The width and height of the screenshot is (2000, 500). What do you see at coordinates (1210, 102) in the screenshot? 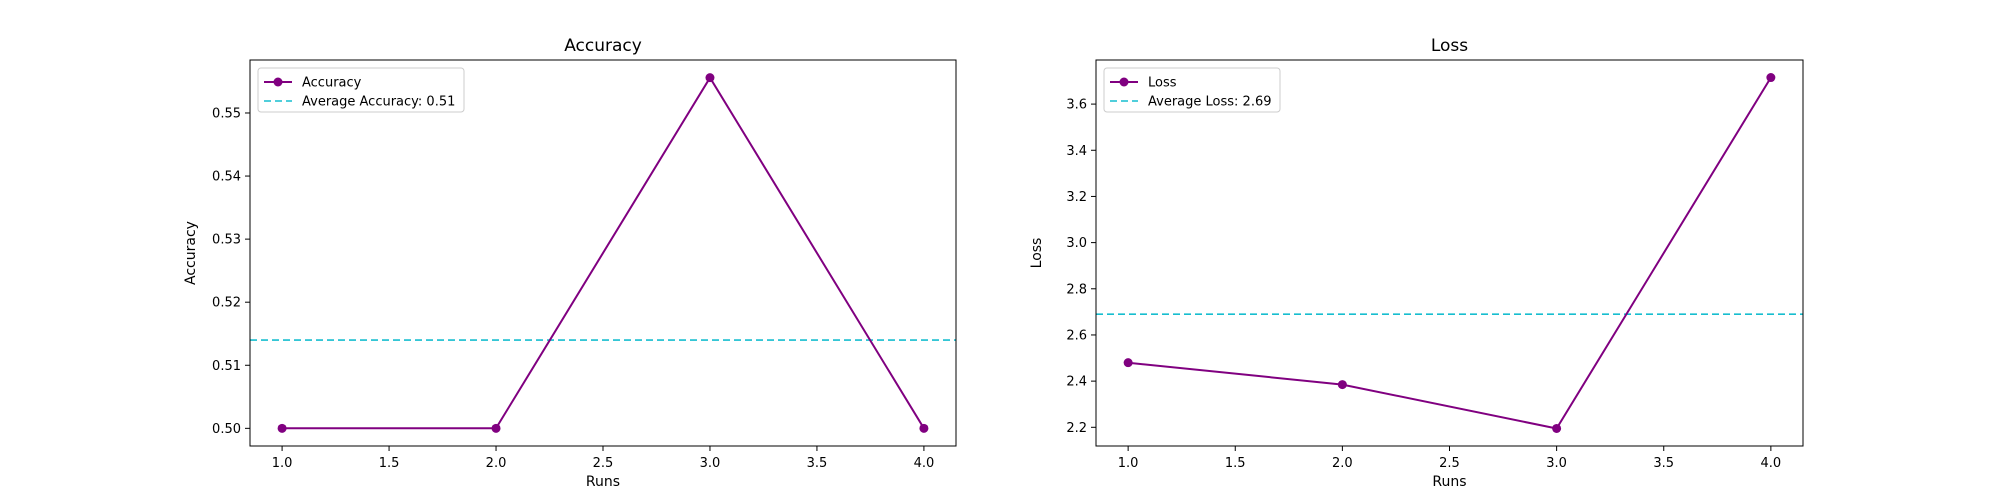
I see `legend-average-label: Average Loss: 2.69` at bounding box center [1210, 102].